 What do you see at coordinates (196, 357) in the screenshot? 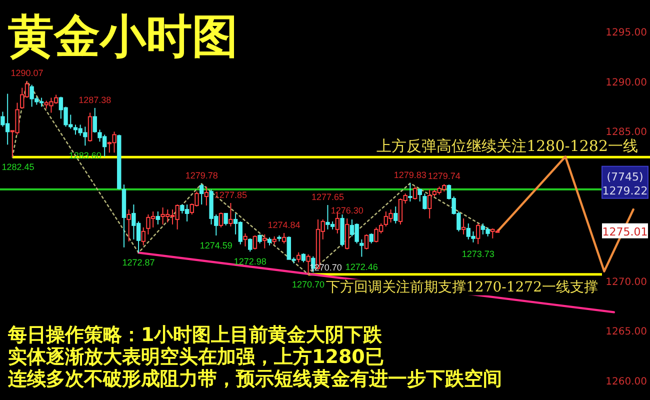
I see `annotation: 实体逐渐放大表明空头在加强，上方1280已` at bounding box center [196, 357].